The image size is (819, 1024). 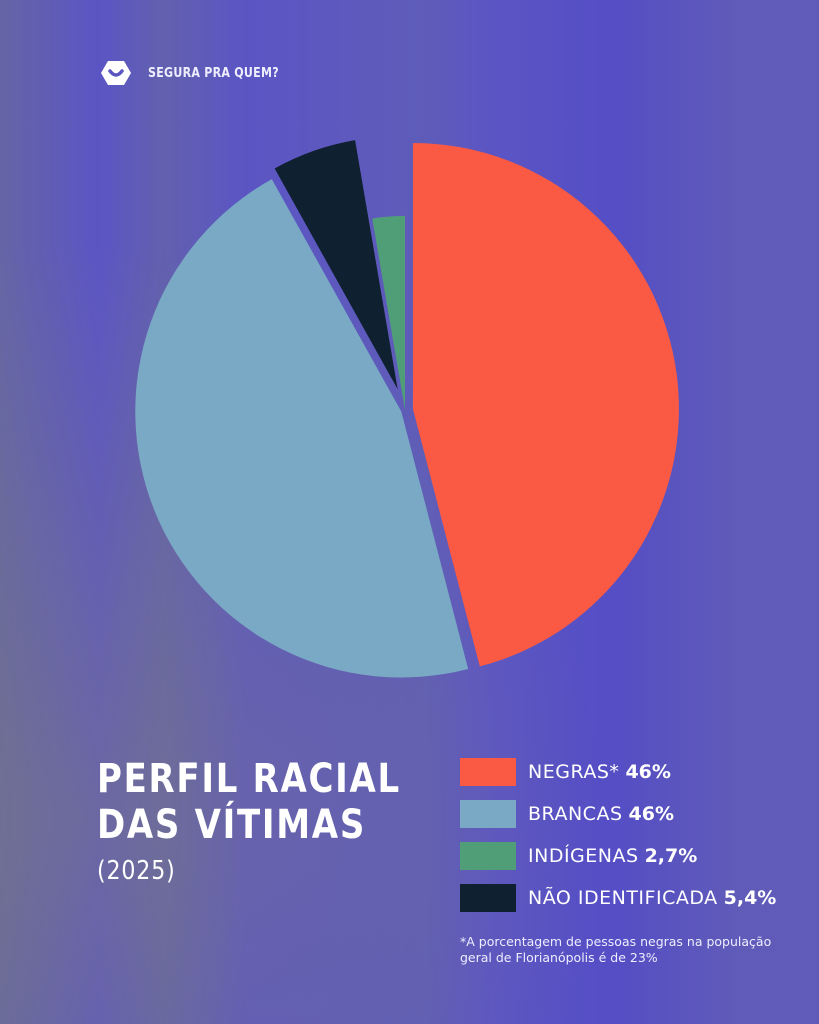 I want to click on legend-label: NÃO IDENTIFICADA, so click(x=623, y=898).